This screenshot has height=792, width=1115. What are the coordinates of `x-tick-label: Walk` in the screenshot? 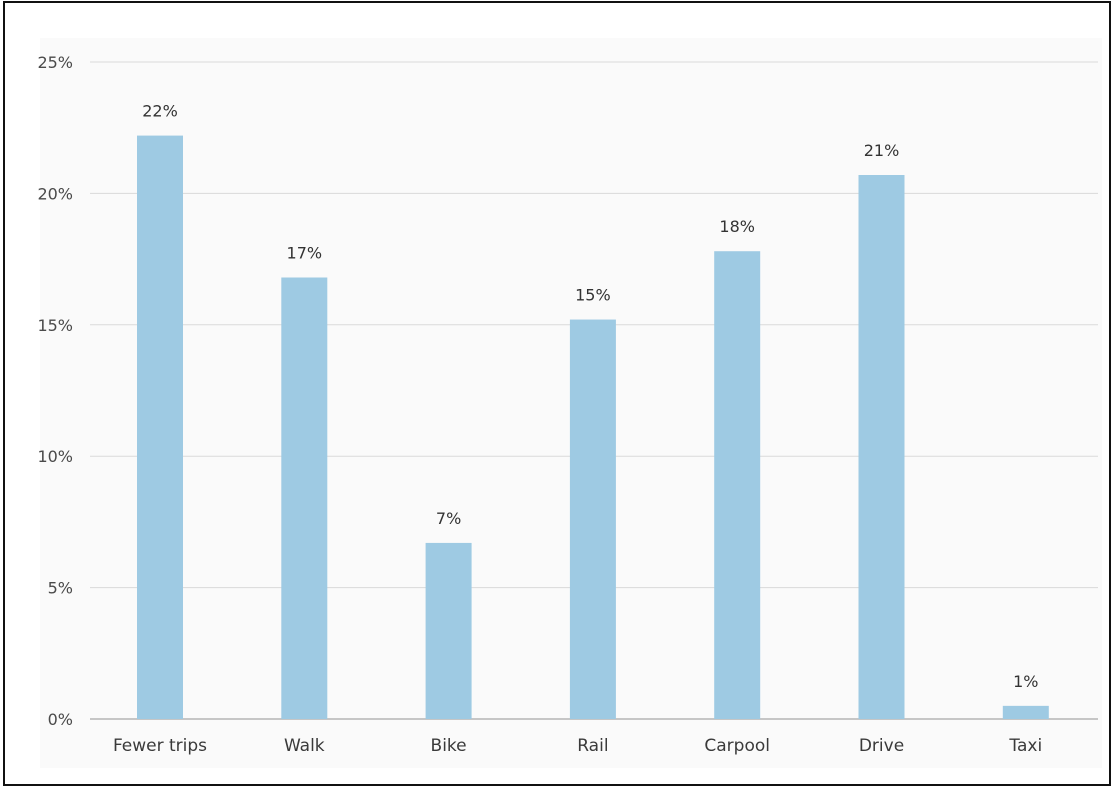 It's located at (304, 746).